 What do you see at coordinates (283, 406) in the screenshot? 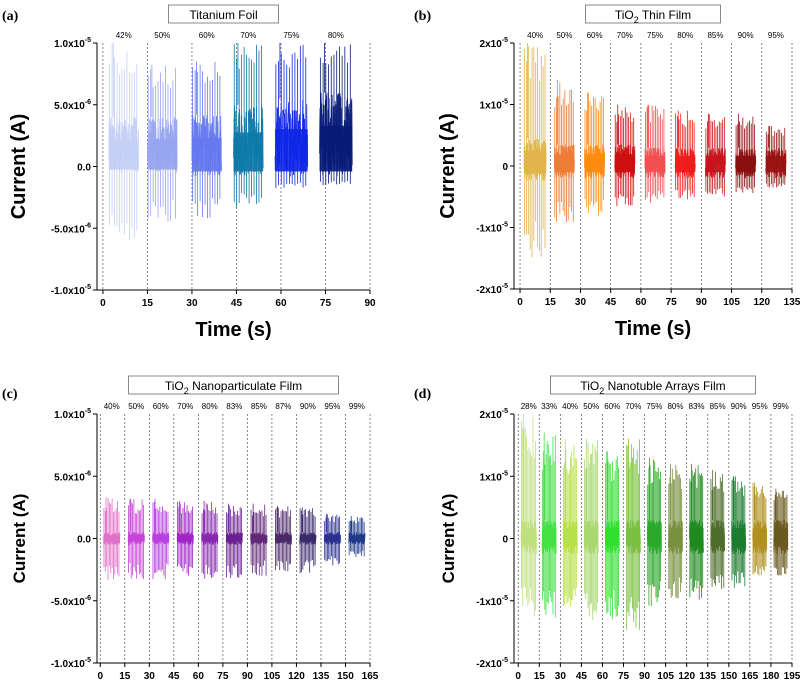
I see `series-label: 87%` at bounding box center [283, 406].